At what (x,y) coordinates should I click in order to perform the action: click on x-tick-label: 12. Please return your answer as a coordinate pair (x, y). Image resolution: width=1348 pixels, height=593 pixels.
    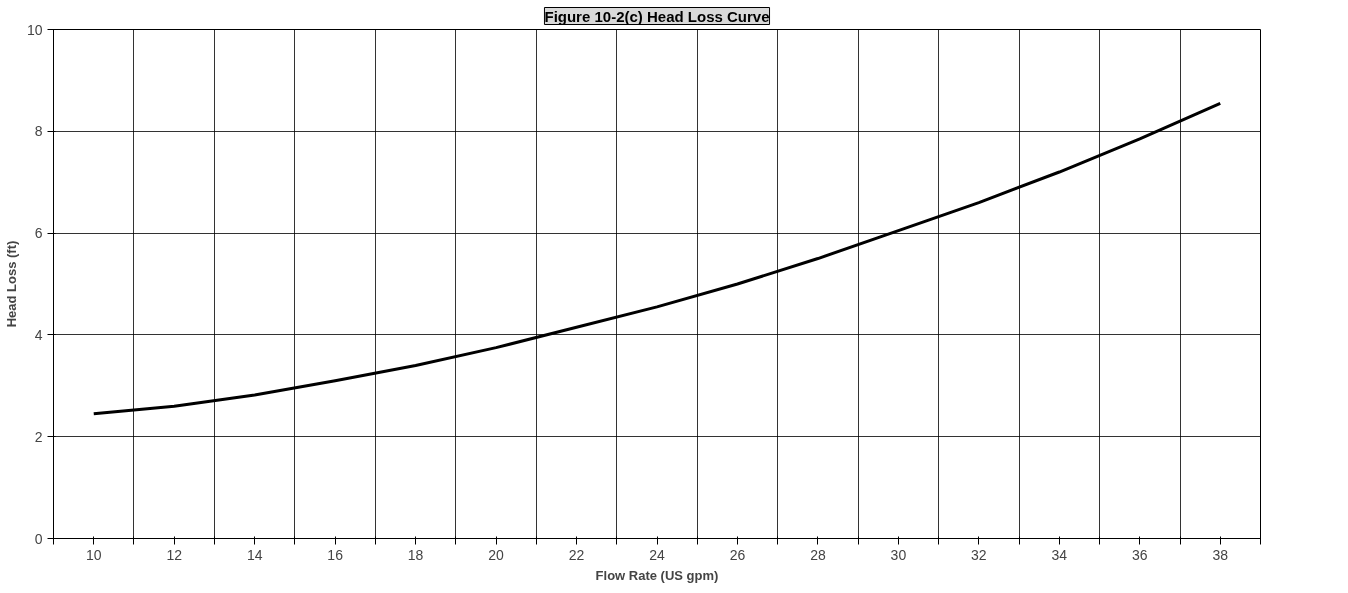
    Looking at the image, I should click on (174, 554).